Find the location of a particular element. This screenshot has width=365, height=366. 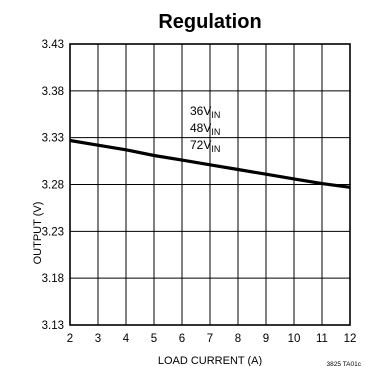

x-tick-label: 7 is located at coordinates (210, 339).